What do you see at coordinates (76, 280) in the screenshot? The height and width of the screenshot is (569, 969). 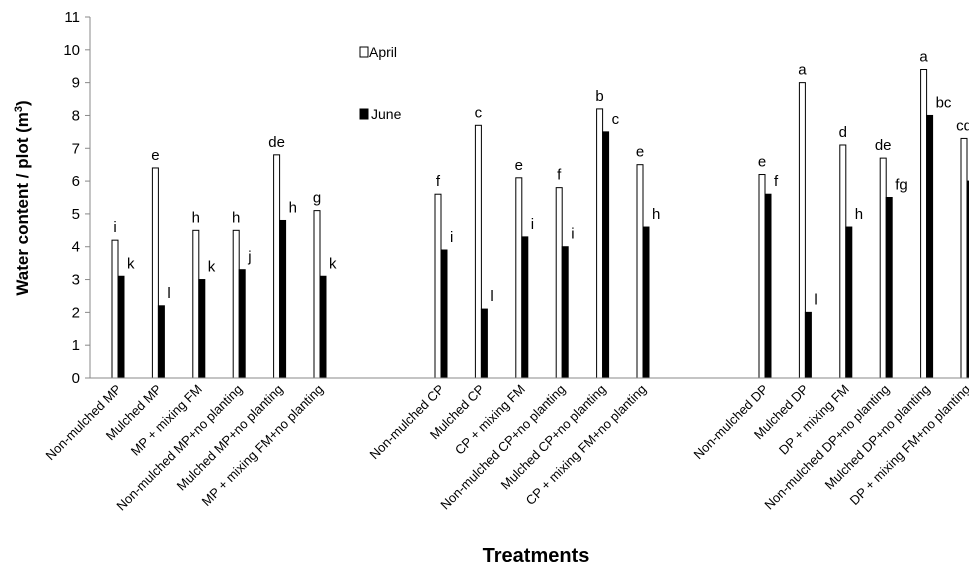 I see `y-tick-label: 3` at bounding box center [76, 280].